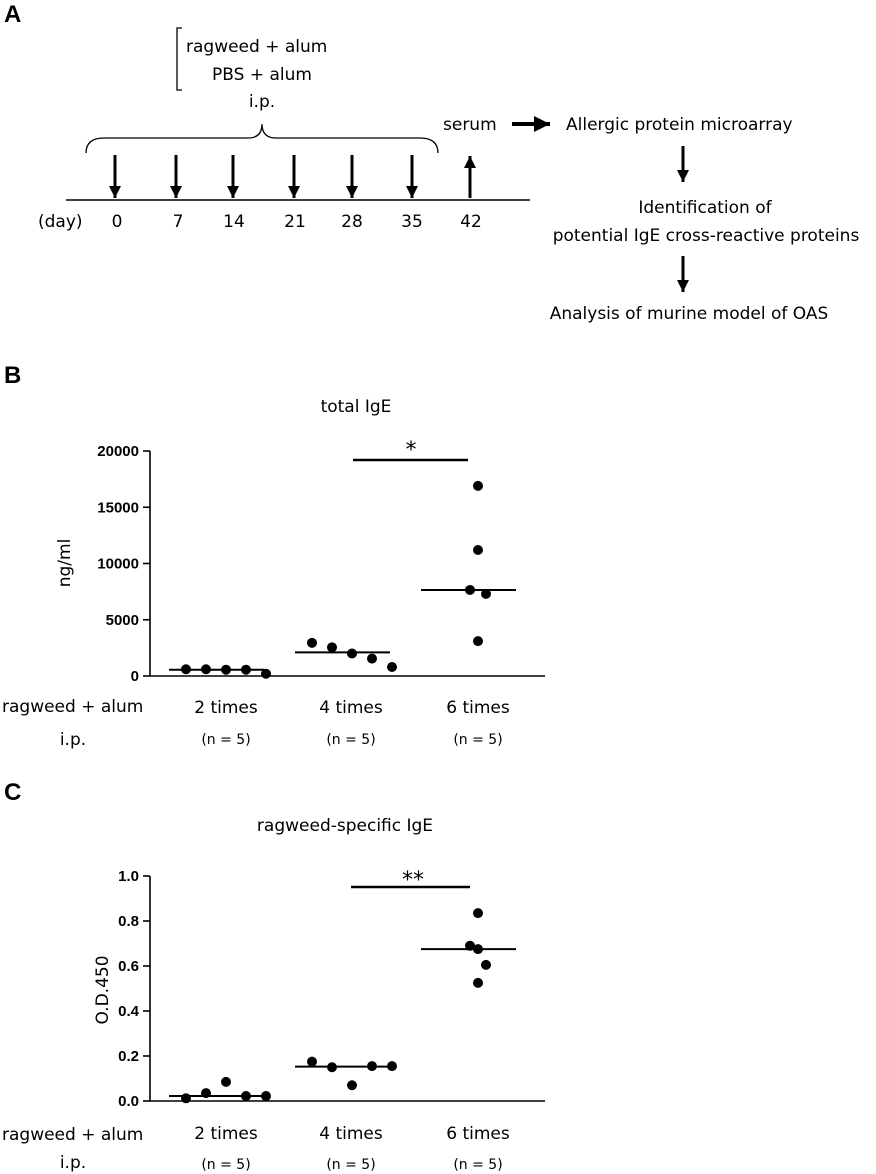 The height and width of the screenshot is (1174, 876). What do you see at coordinates (411, 450) in the screenshot?
I see `significance-label: *` at bounding box center [411, 450].